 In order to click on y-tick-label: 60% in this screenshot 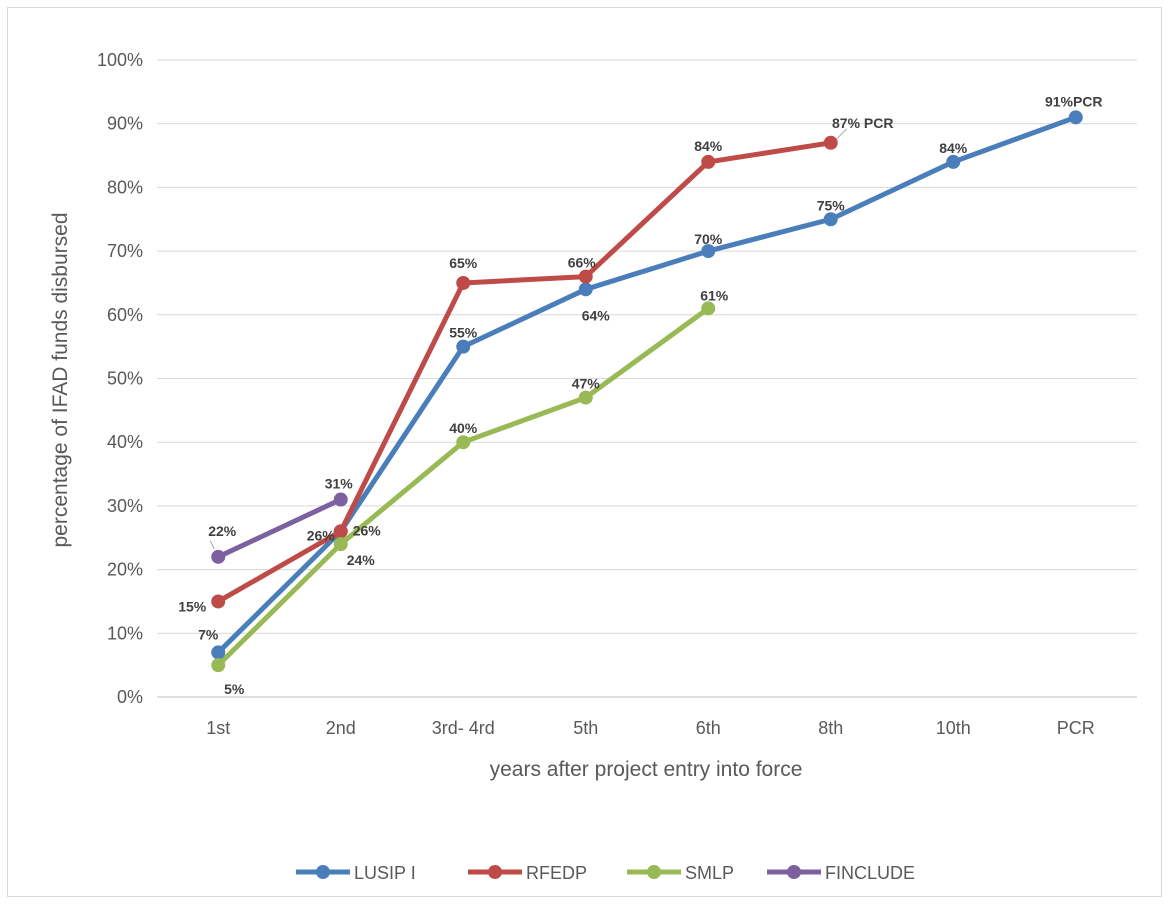, I will do `click(125, 315)`.